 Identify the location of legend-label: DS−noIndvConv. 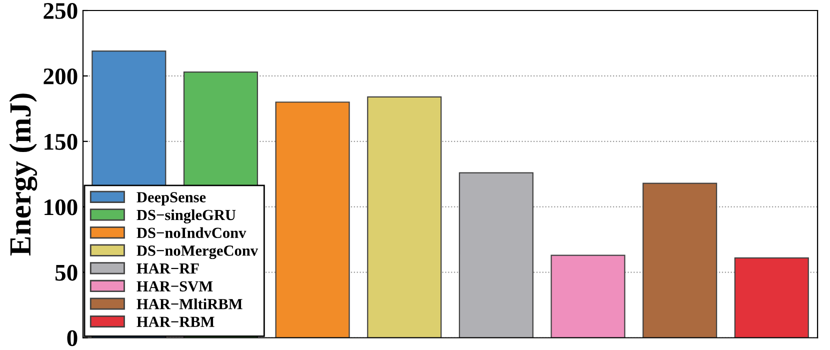
(191, 232).